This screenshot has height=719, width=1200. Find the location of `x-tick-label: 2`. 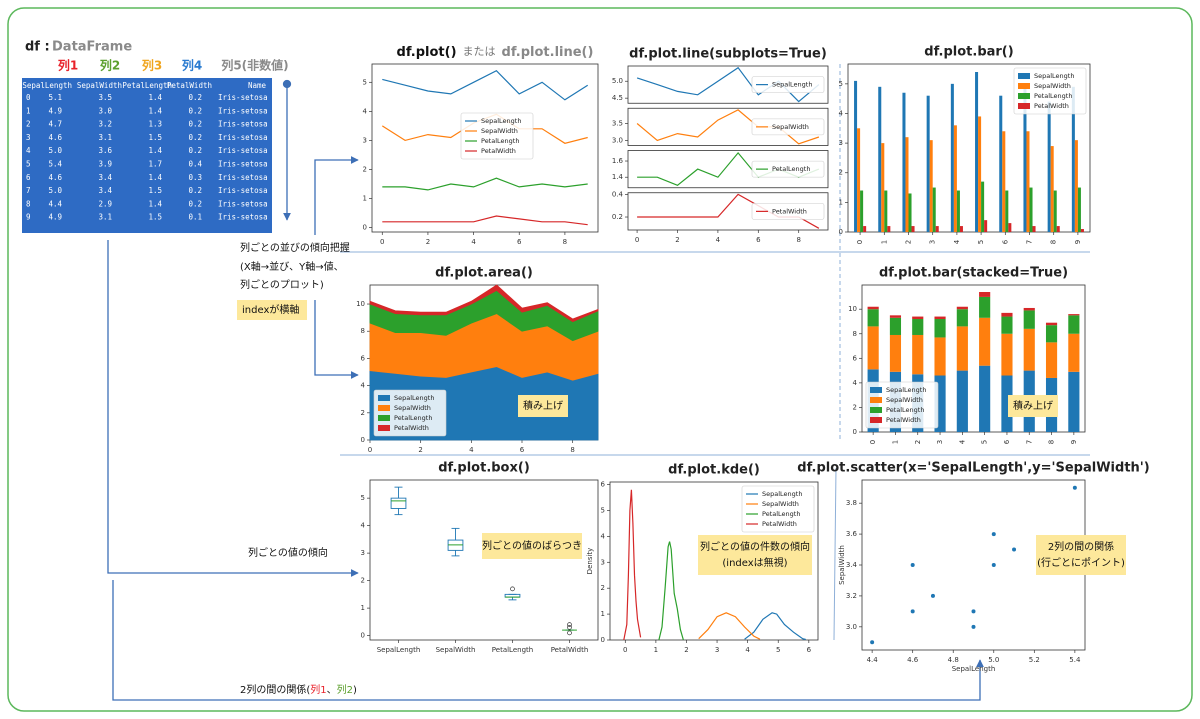

x-tick-label: 2 is located at coordinates (918, 442).